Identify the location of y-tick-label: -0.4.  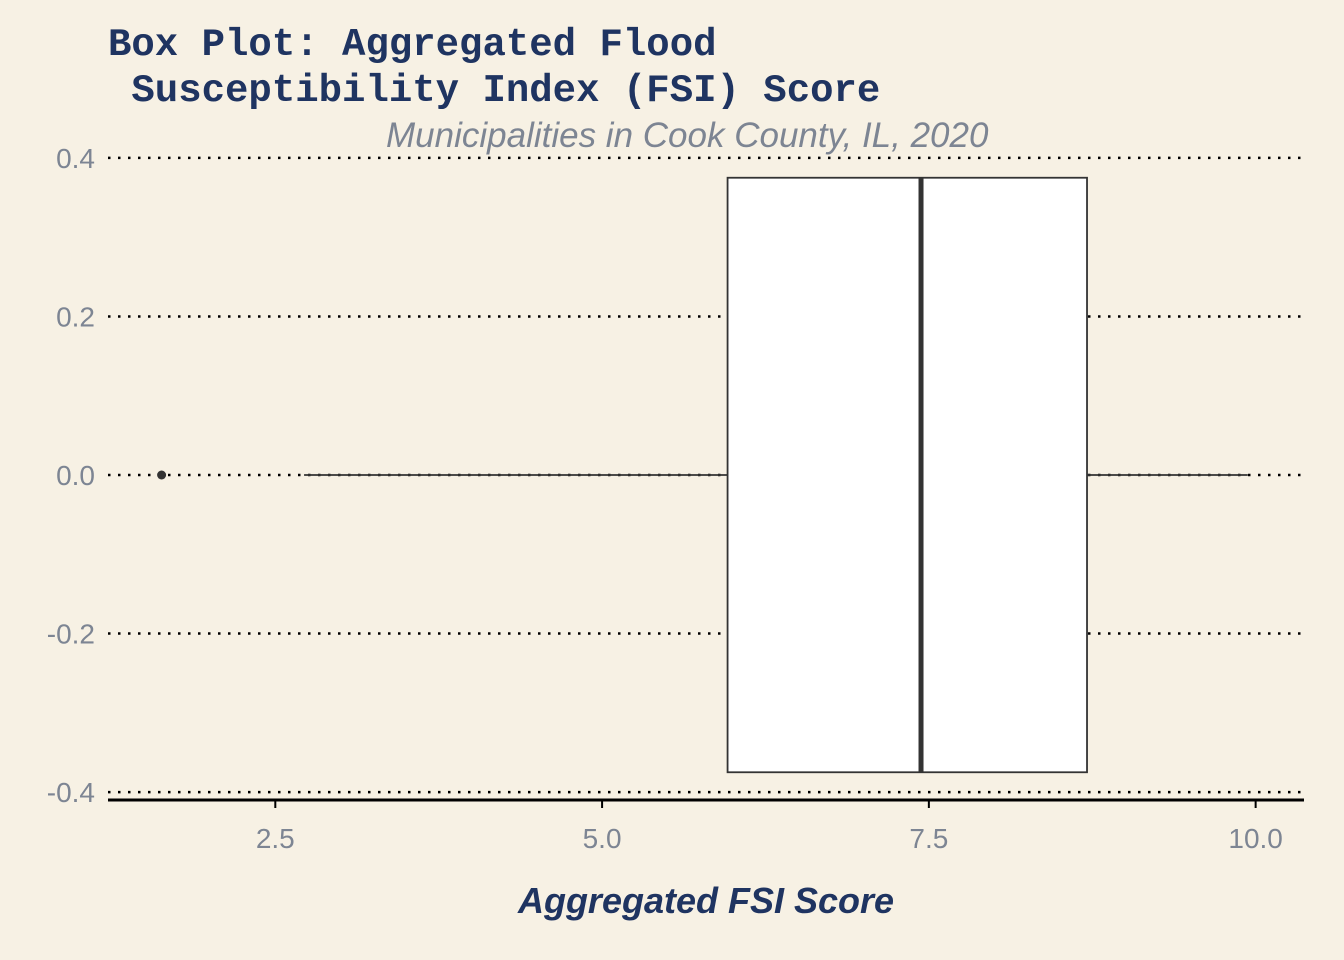
(71, 792).